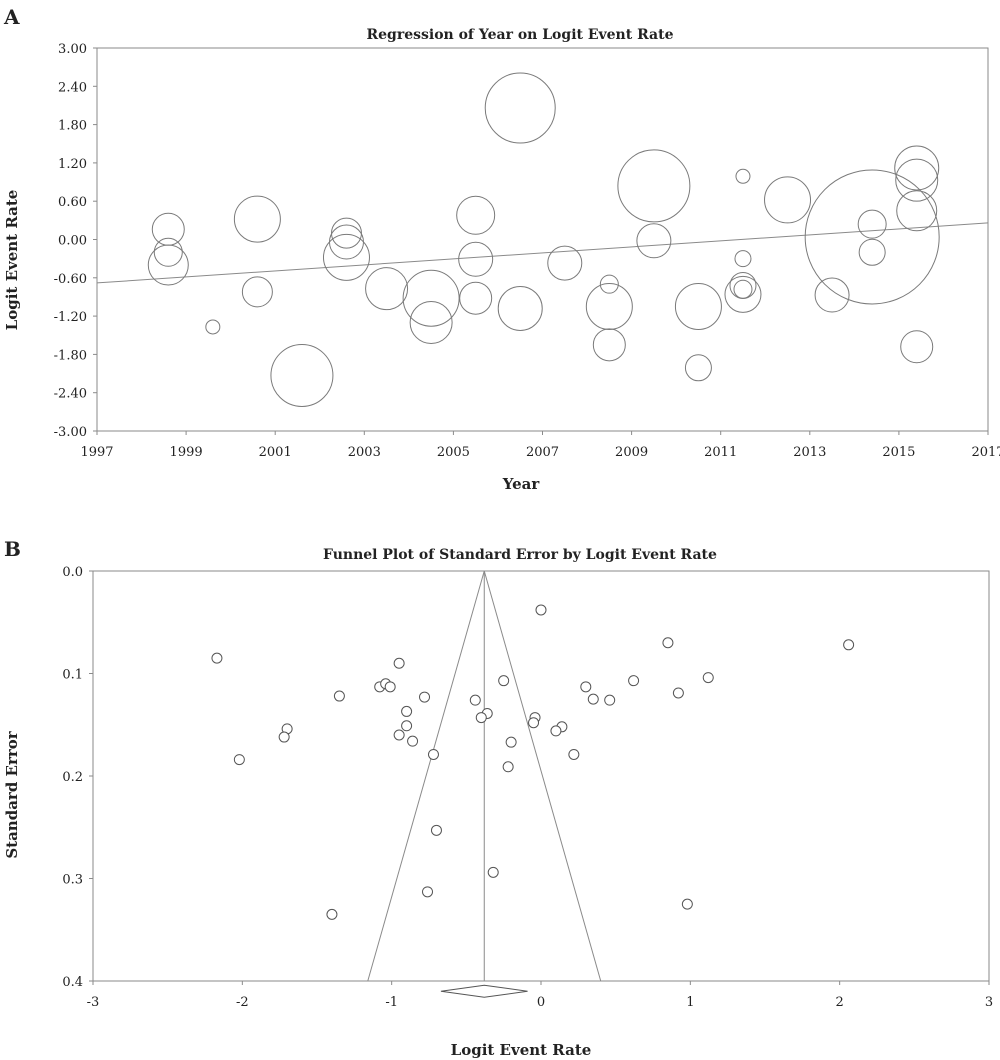 The width and height of the screenshot is (1000, 1060). Describe the element at coordinates (72, 164) in the screenshot. I see `y-tick-label: 1.20` at that location.